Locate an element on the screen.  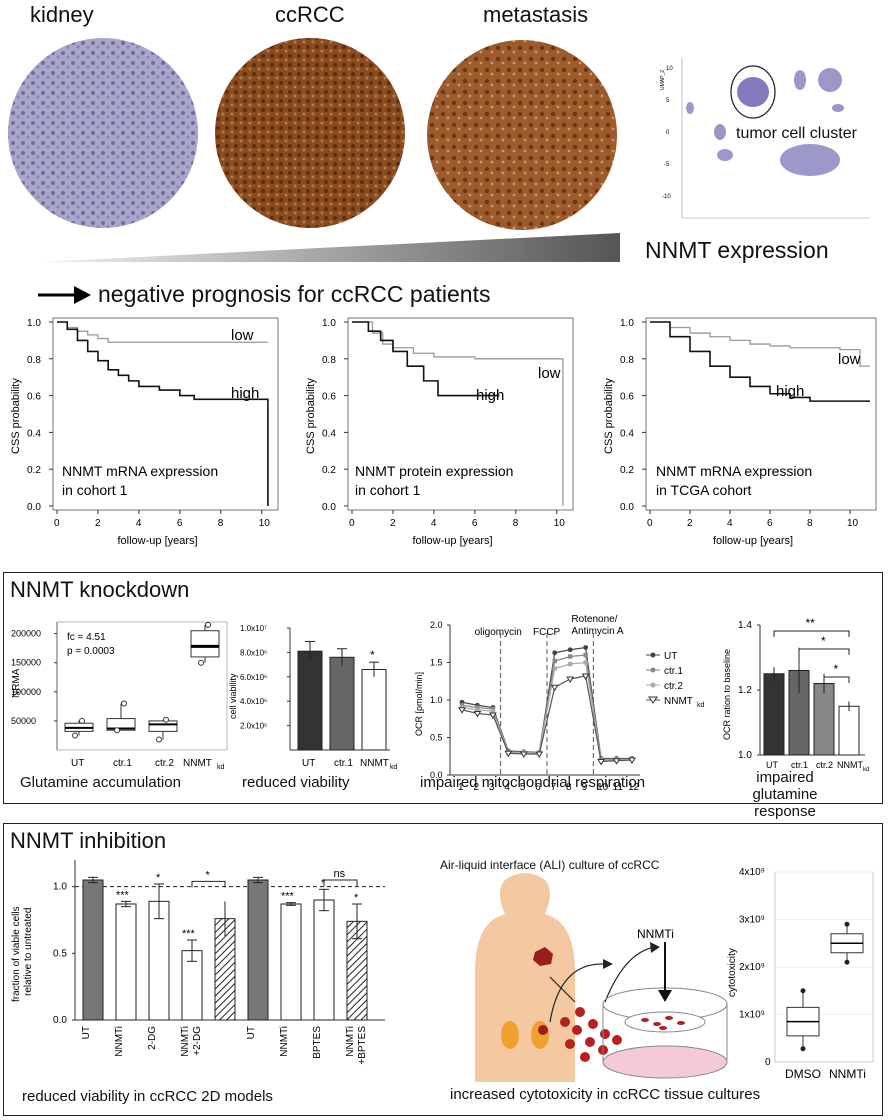
inh-bar-ytick-label: 1.0 is located at coordinates (60, 887).